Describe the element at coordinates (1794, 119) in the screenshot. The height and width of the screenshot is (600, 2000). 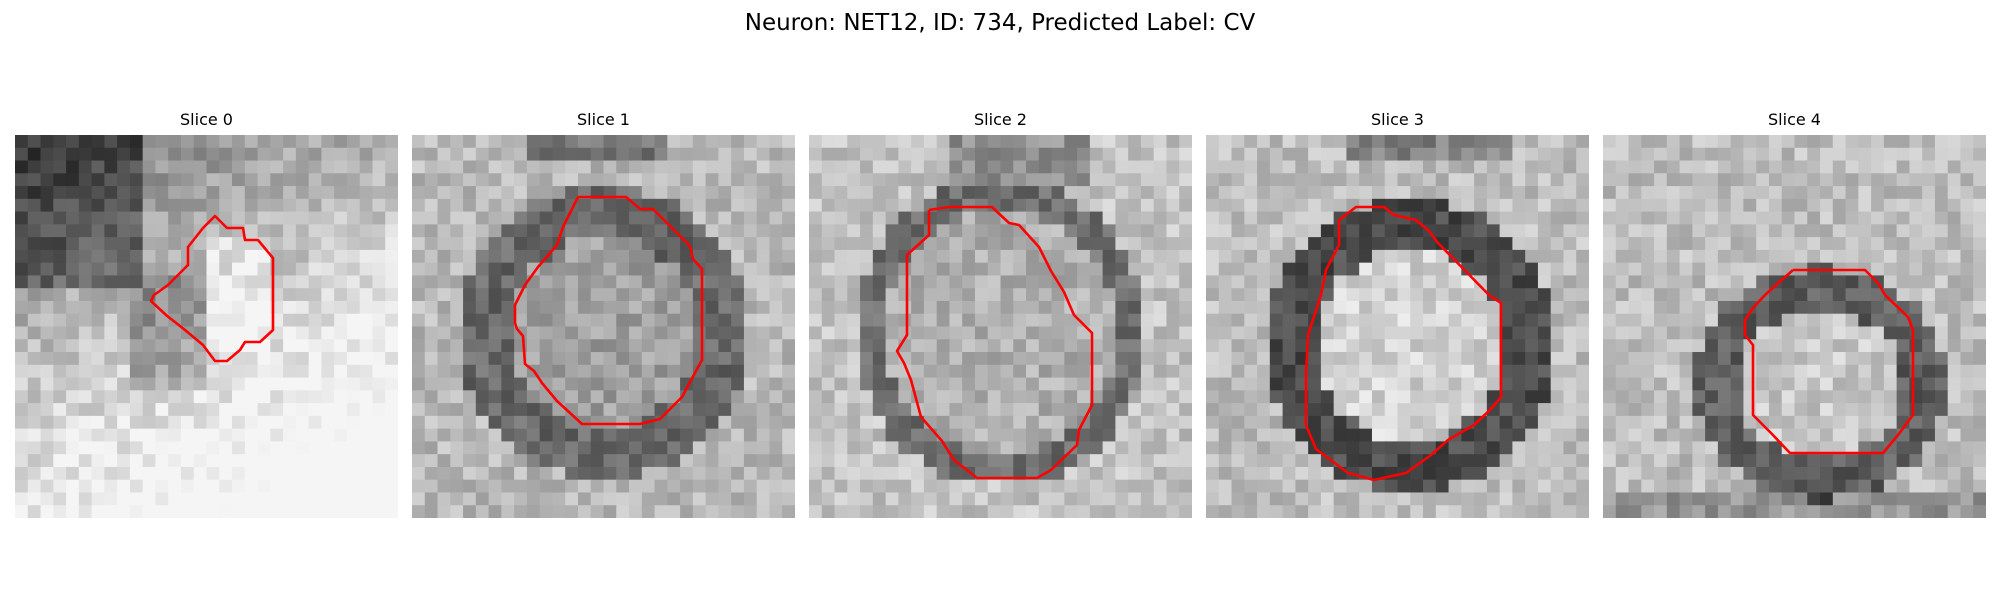
I see `slice-title: Slice 4` at that location.